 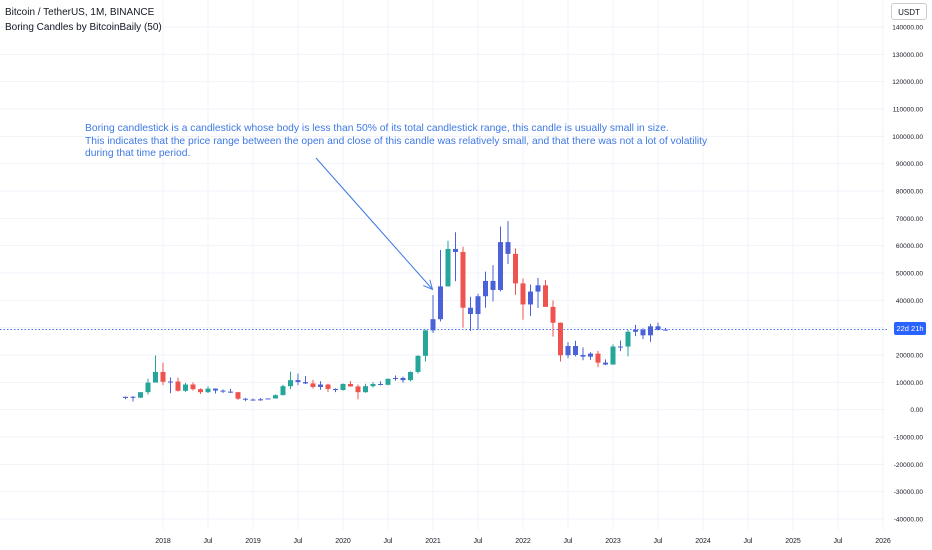 What do you see at coordinates (428, 285) in the screenshot?
I see `annotation-arrowhead` at bounding box center [428, 285].